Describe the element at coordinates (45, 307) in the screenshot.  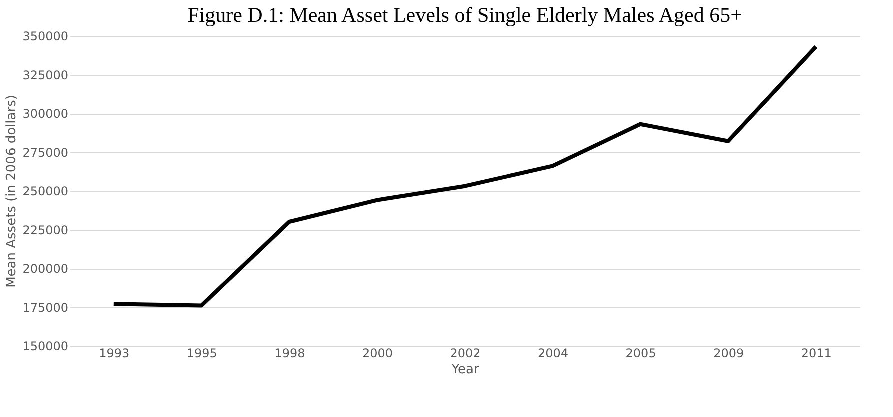
I see `y-tick-label: 175000` at that location.